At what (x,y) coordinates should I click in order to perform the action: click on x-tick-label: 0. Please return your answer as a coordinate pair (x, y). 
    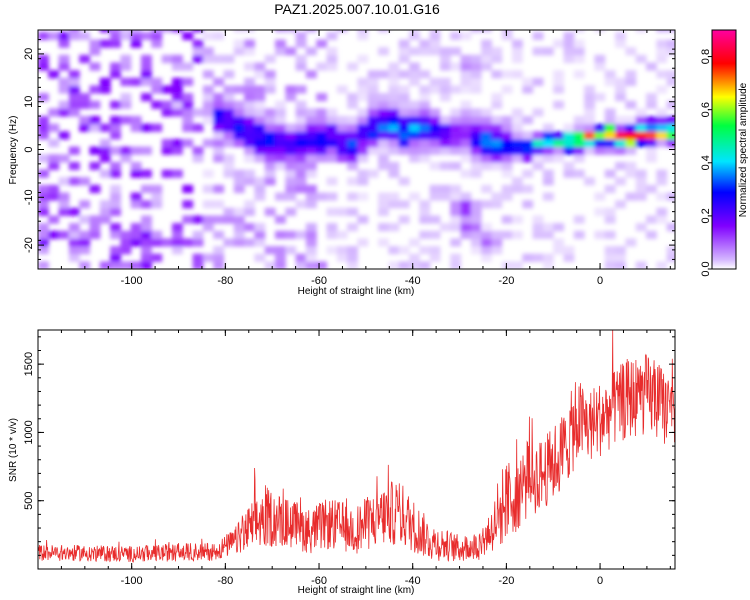
    Looking at the image, I should click on (600, 281).